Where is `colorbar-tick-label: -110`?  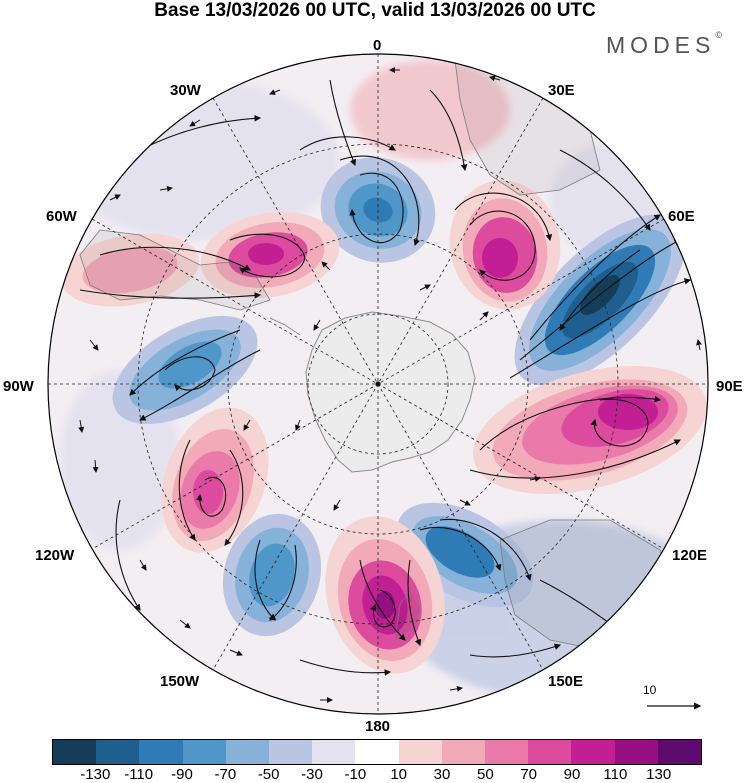
colorbar-tick-label: -110 is located at coordinates (139, 774).